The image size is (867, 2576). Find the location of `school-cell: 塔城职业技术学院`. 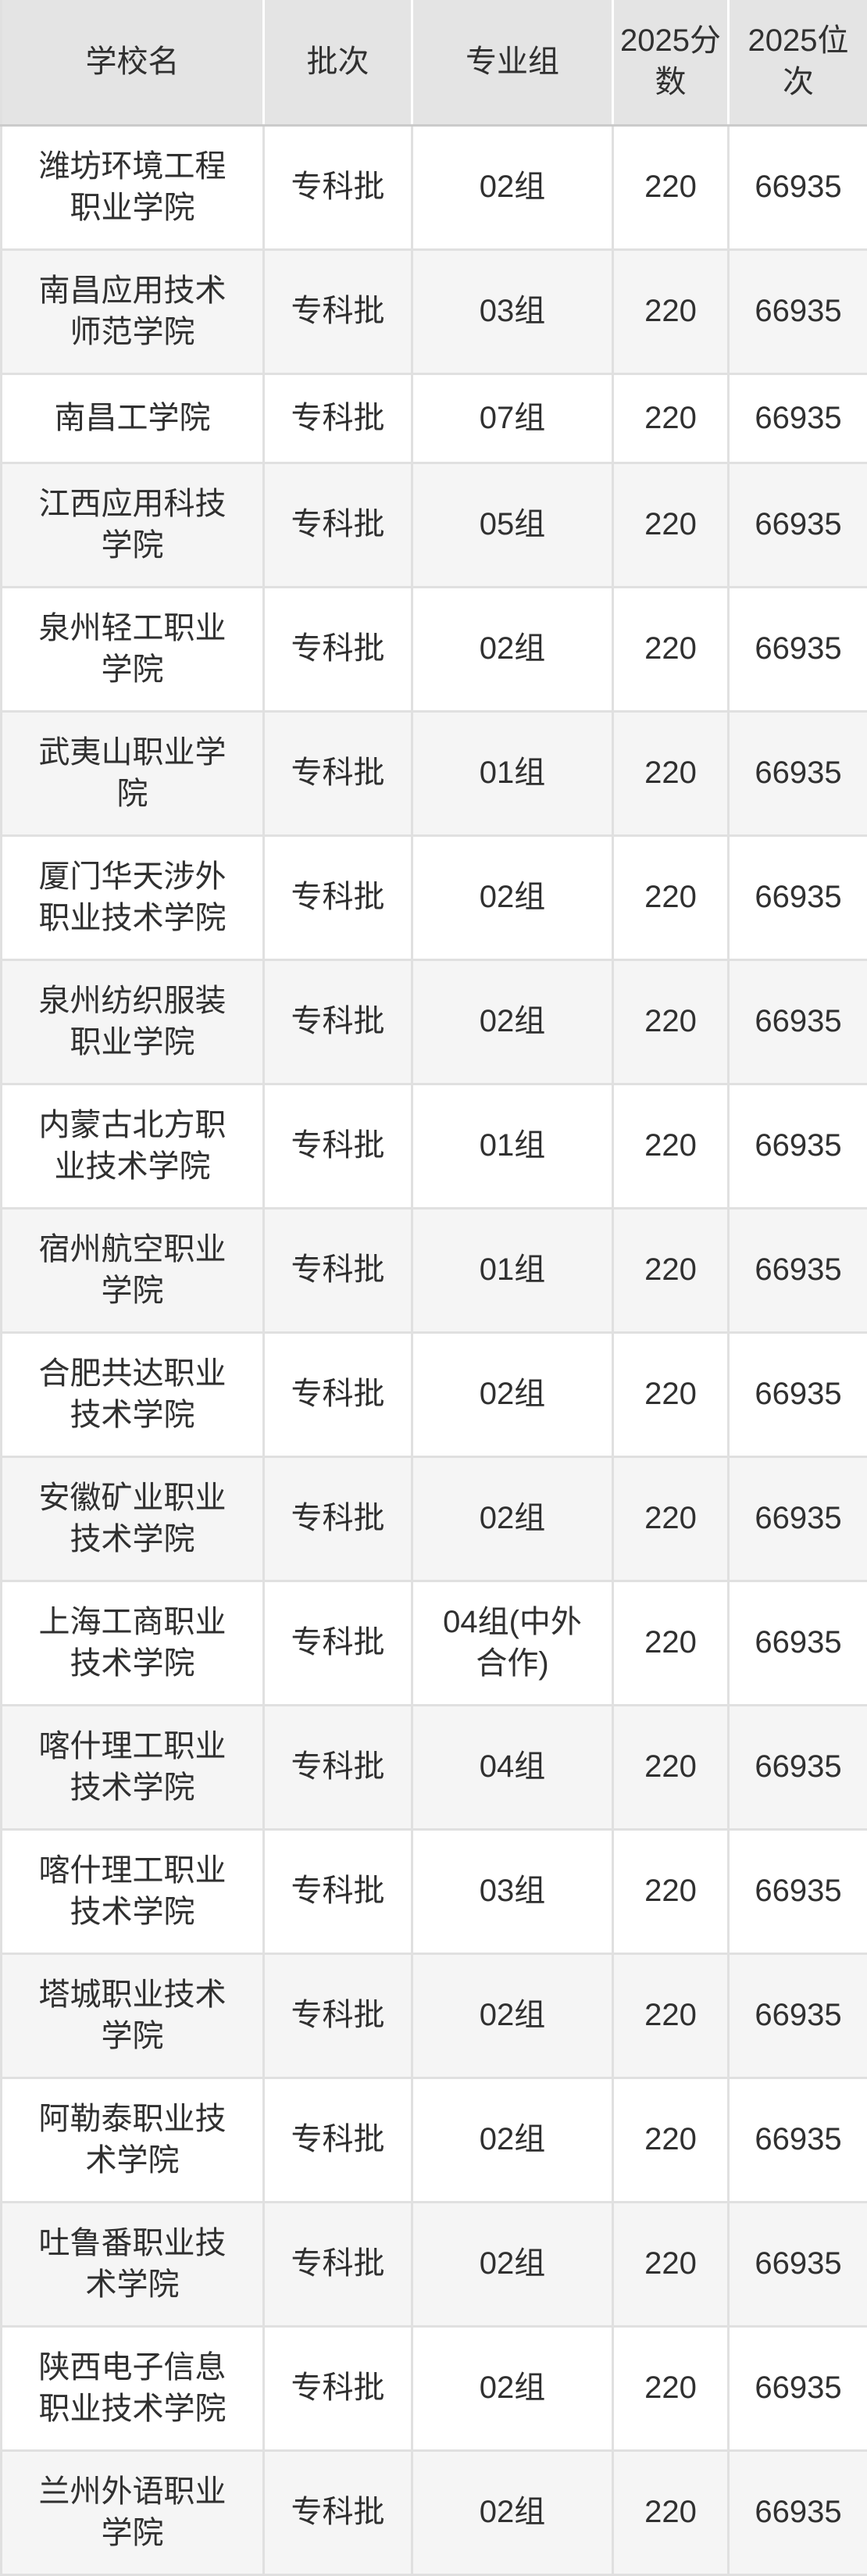

school-cell: 塔城职业技术学院 is located at coordinates (133, 2016).